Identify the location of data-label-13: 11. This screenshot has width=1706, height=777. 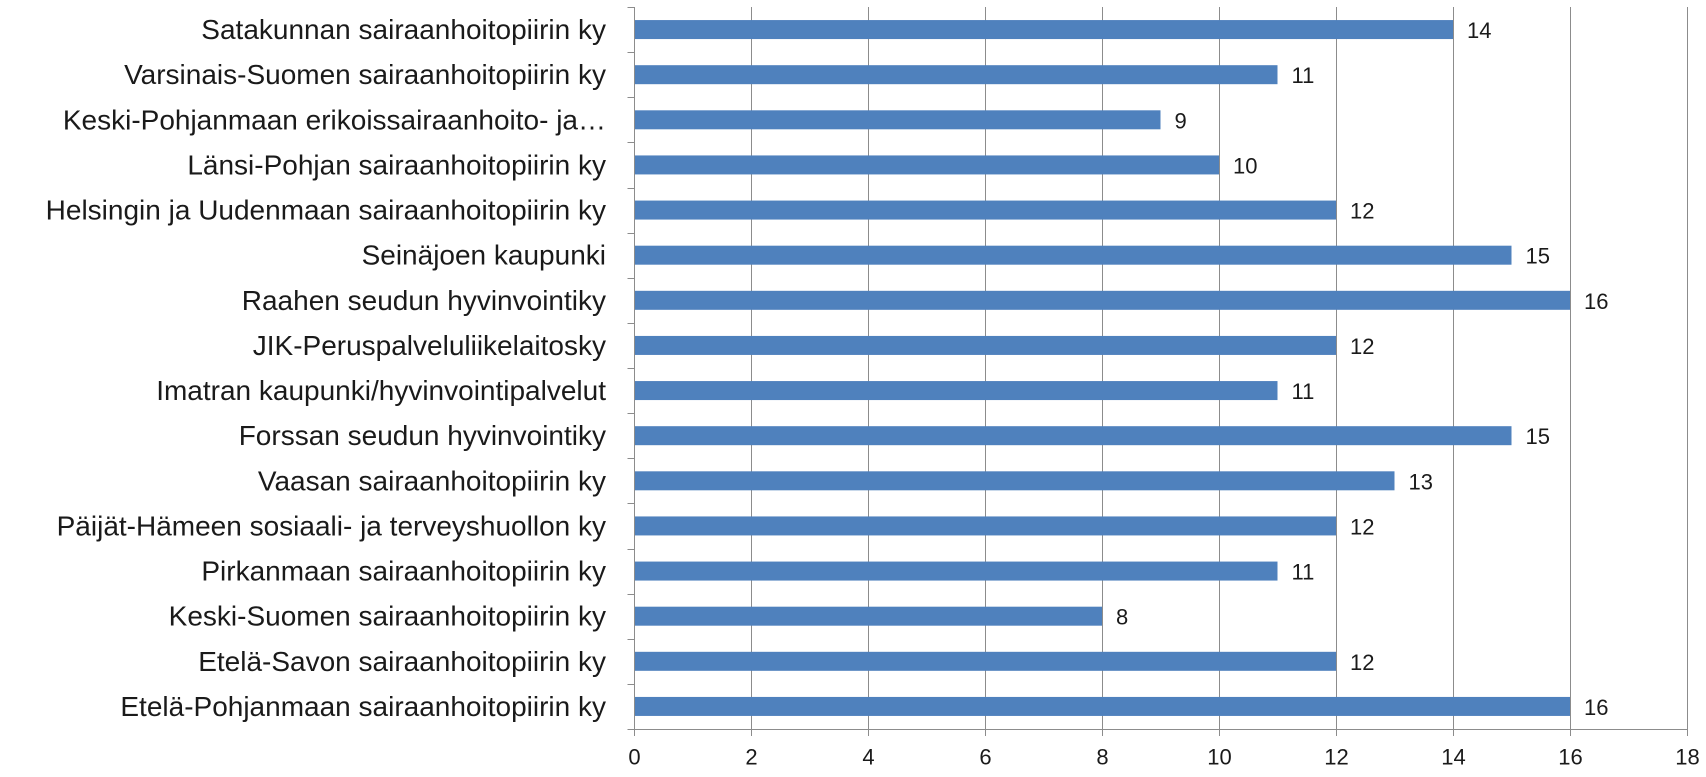
(1303, 572).